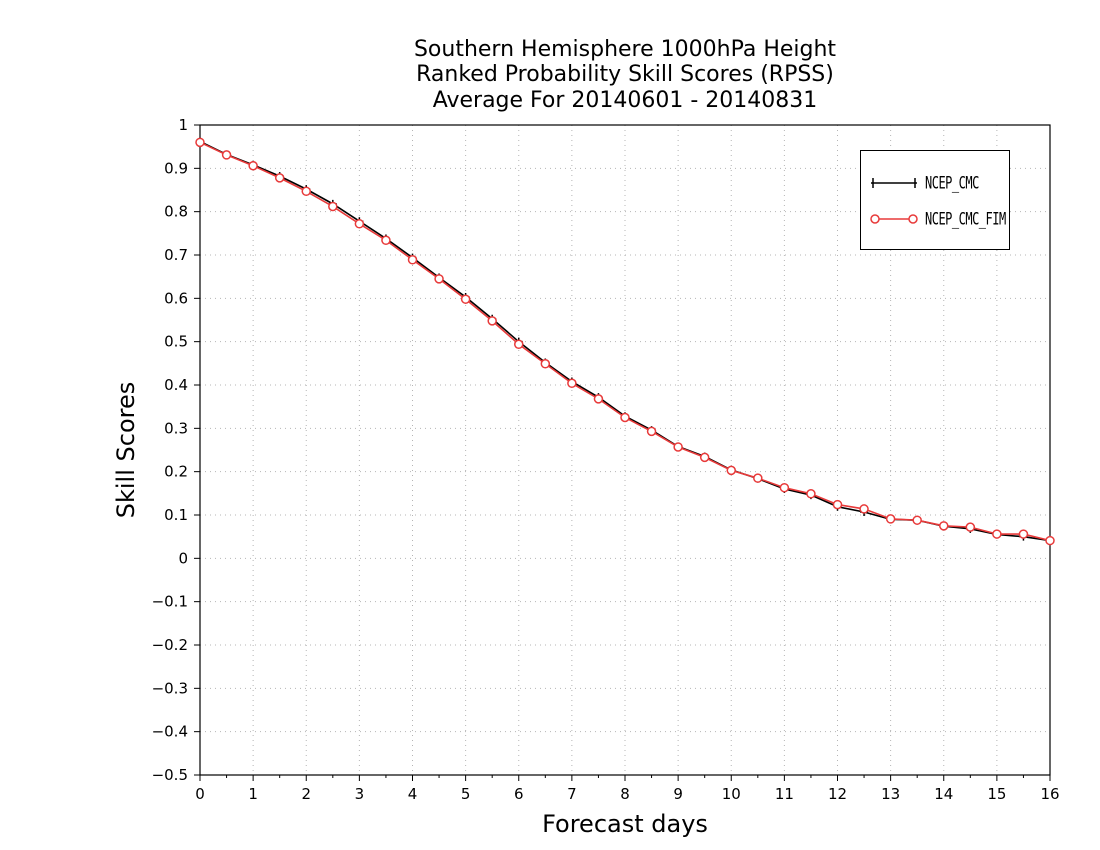  Describe the element at coordinates (952, 183) in the screenshot. I see `legend-label-series-1: NCEP_CMC` at that location.